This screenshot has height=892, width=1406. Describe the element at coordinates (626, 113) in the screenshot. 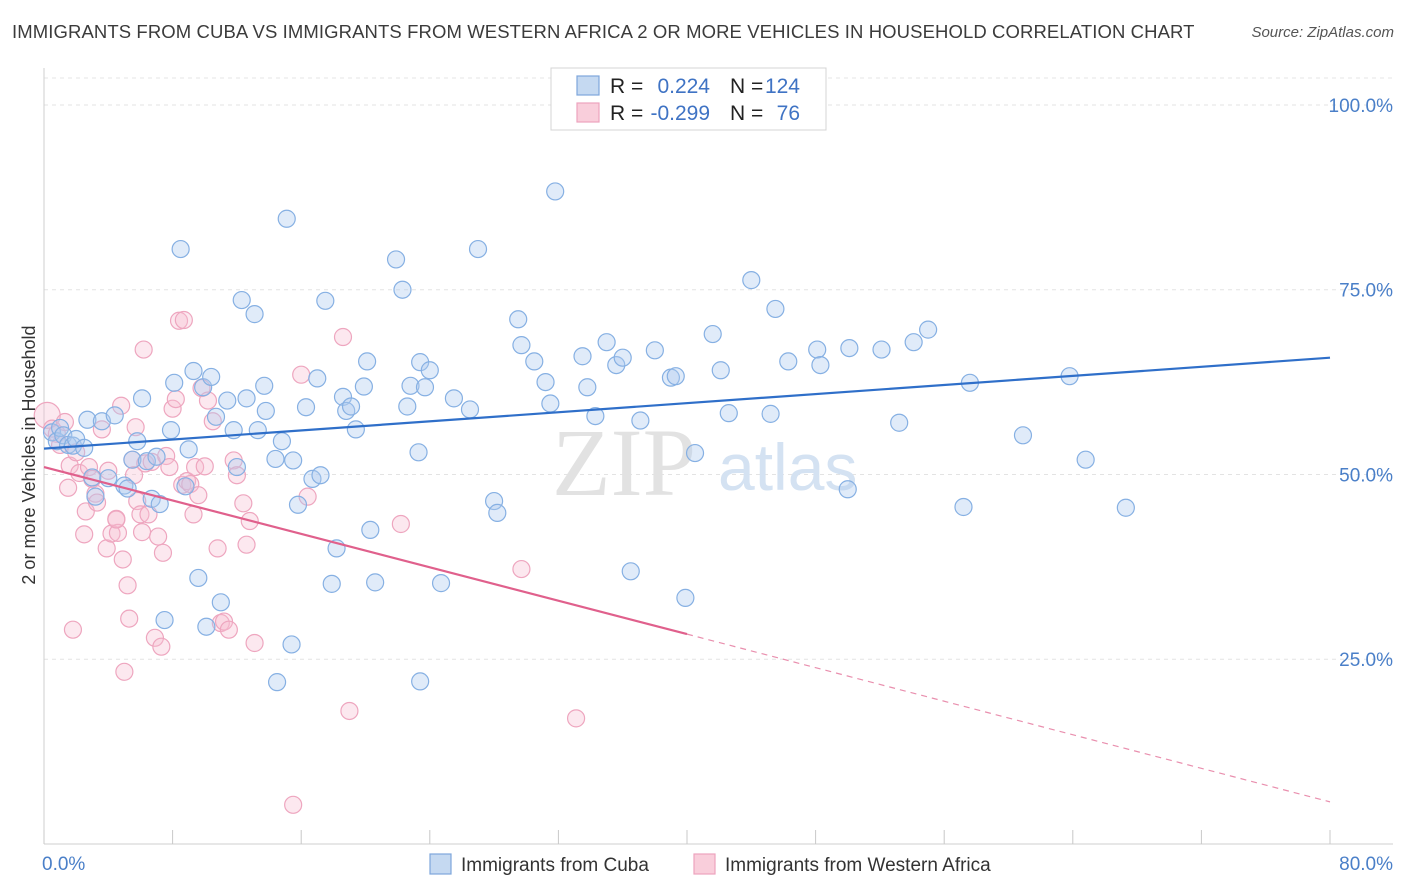

I see `legend-r-label-wafrica: R =` at that location.